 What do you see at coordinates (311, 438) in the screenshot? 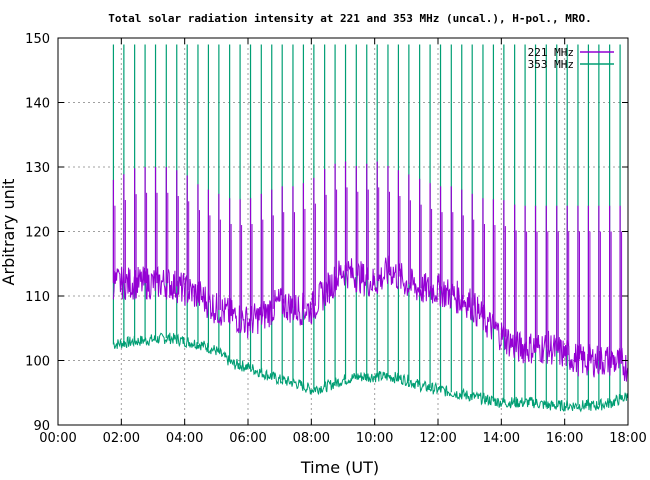
I see `x-tick-label: 08:00` at bounding box center [311, 438].